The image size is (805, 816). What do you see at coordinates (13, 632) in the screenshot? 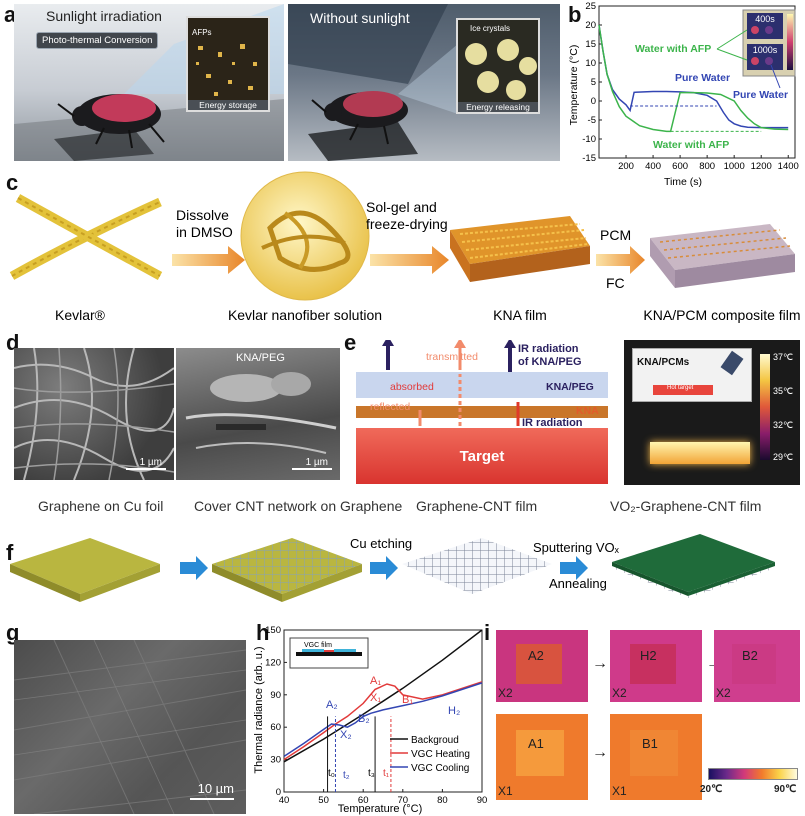
I see `panel-g-label: g` at bounding box center [13, 632].